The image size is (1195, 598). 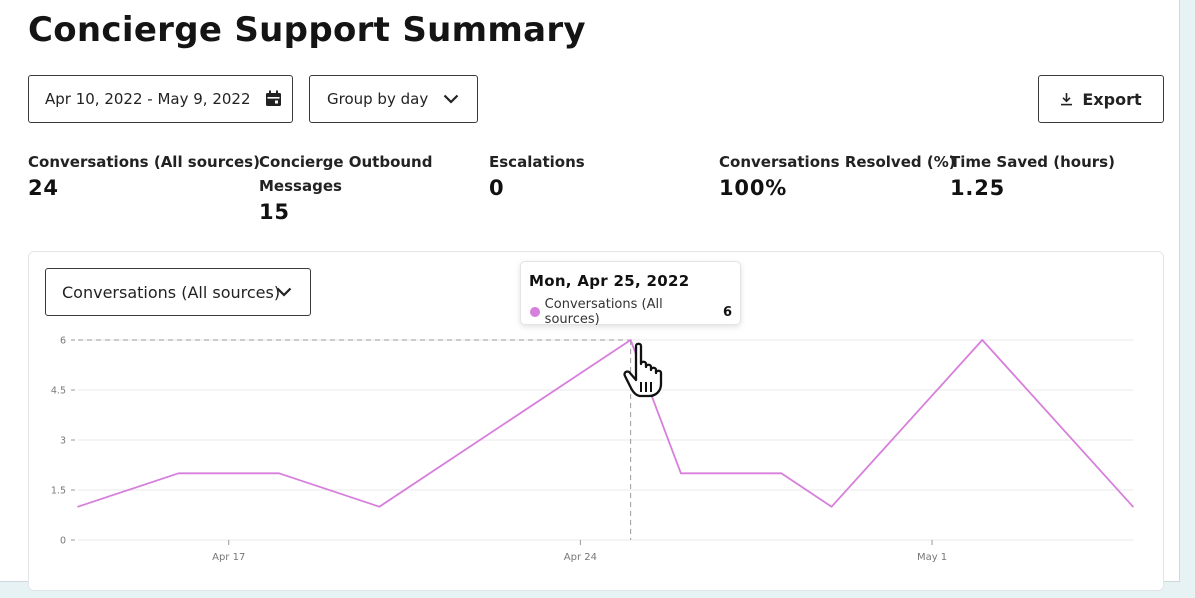 What do you see at coordinates (837, 162) in the screenshot?
I see `metric-label: Conversations Resolved (%)` at bounding box center [837, 162].